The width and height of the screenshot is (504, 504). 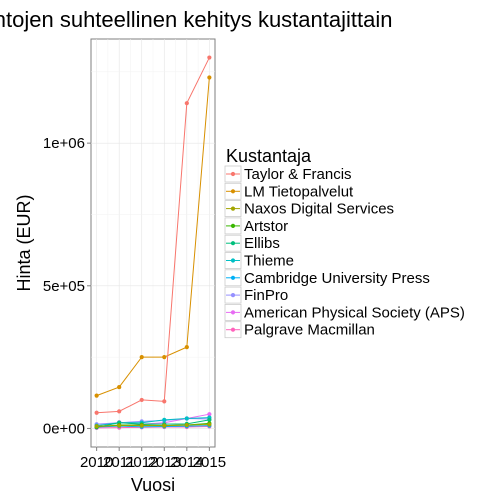 I want to click on legend-item: Artstor, so click(x=256, y=226).